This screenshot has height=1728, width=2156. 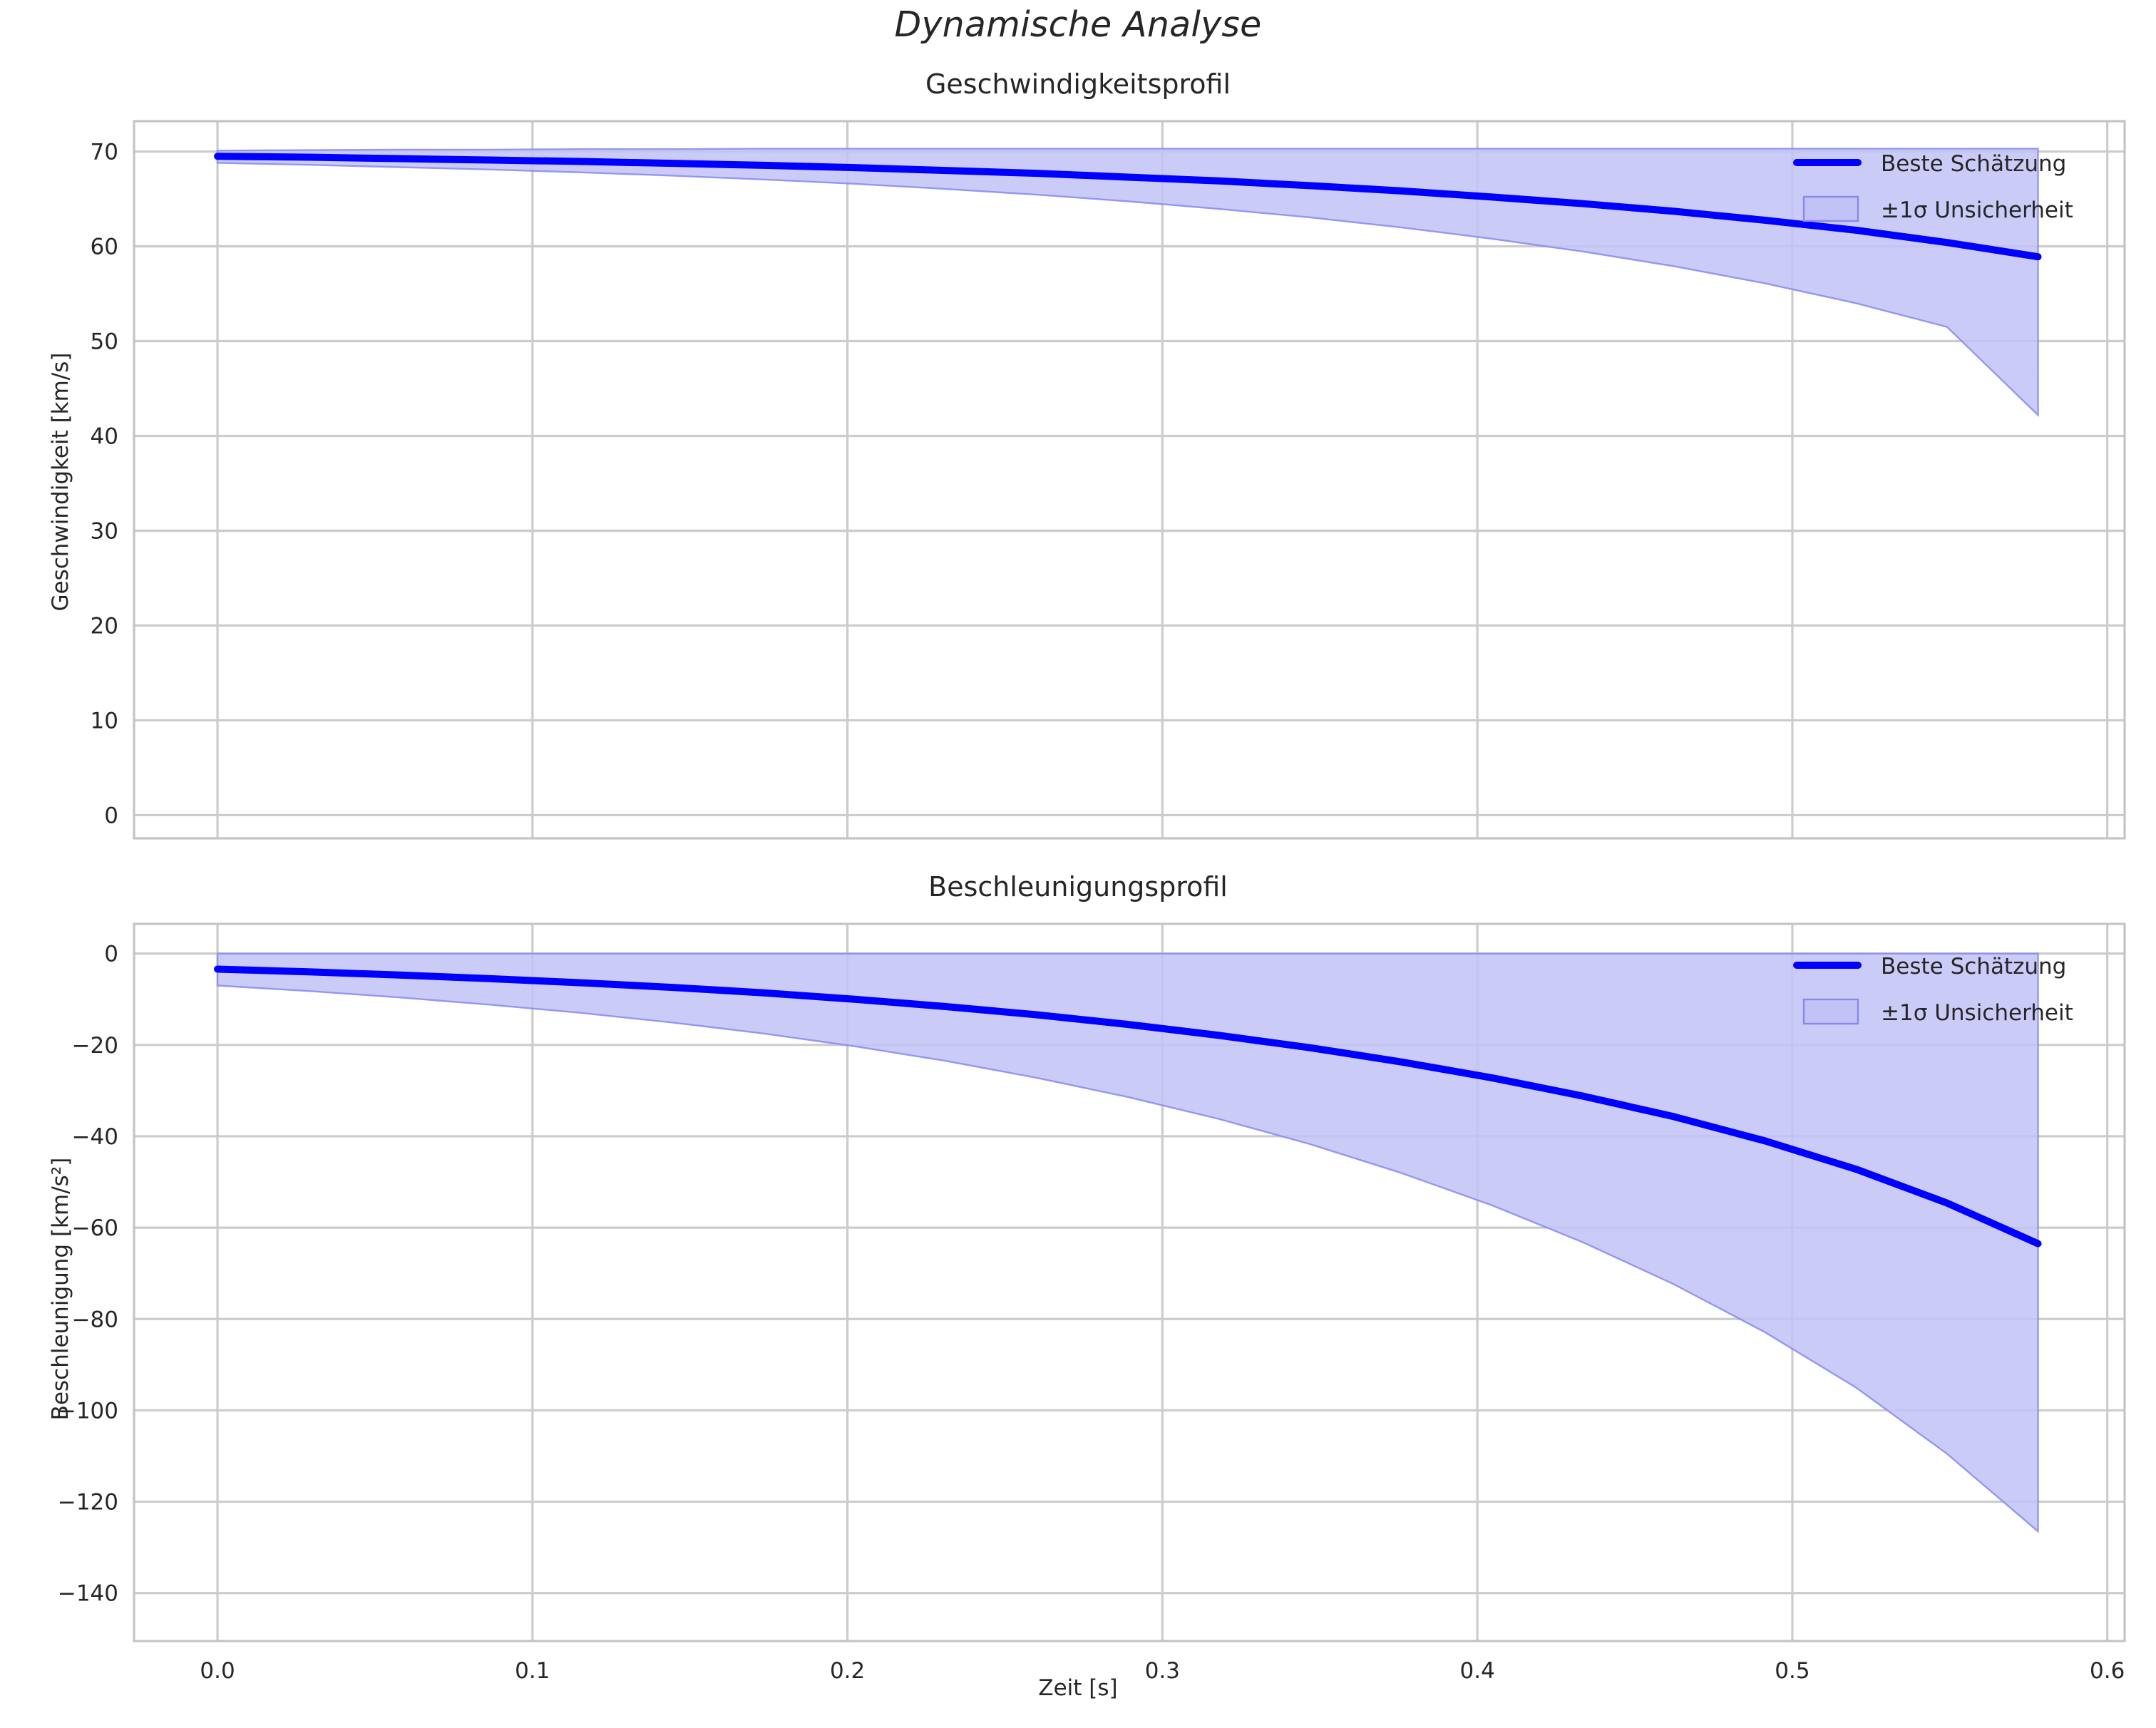 What do you see at coordinates (847, 1671) in the screenshot?
I see `x-tick-label: 0.2` at bounding box center [847, 1671].